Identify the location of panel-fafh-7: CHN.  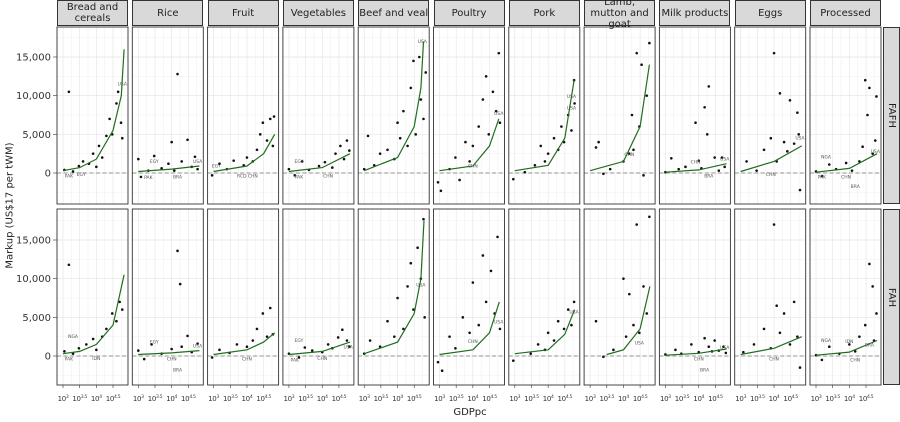
(619, 115).